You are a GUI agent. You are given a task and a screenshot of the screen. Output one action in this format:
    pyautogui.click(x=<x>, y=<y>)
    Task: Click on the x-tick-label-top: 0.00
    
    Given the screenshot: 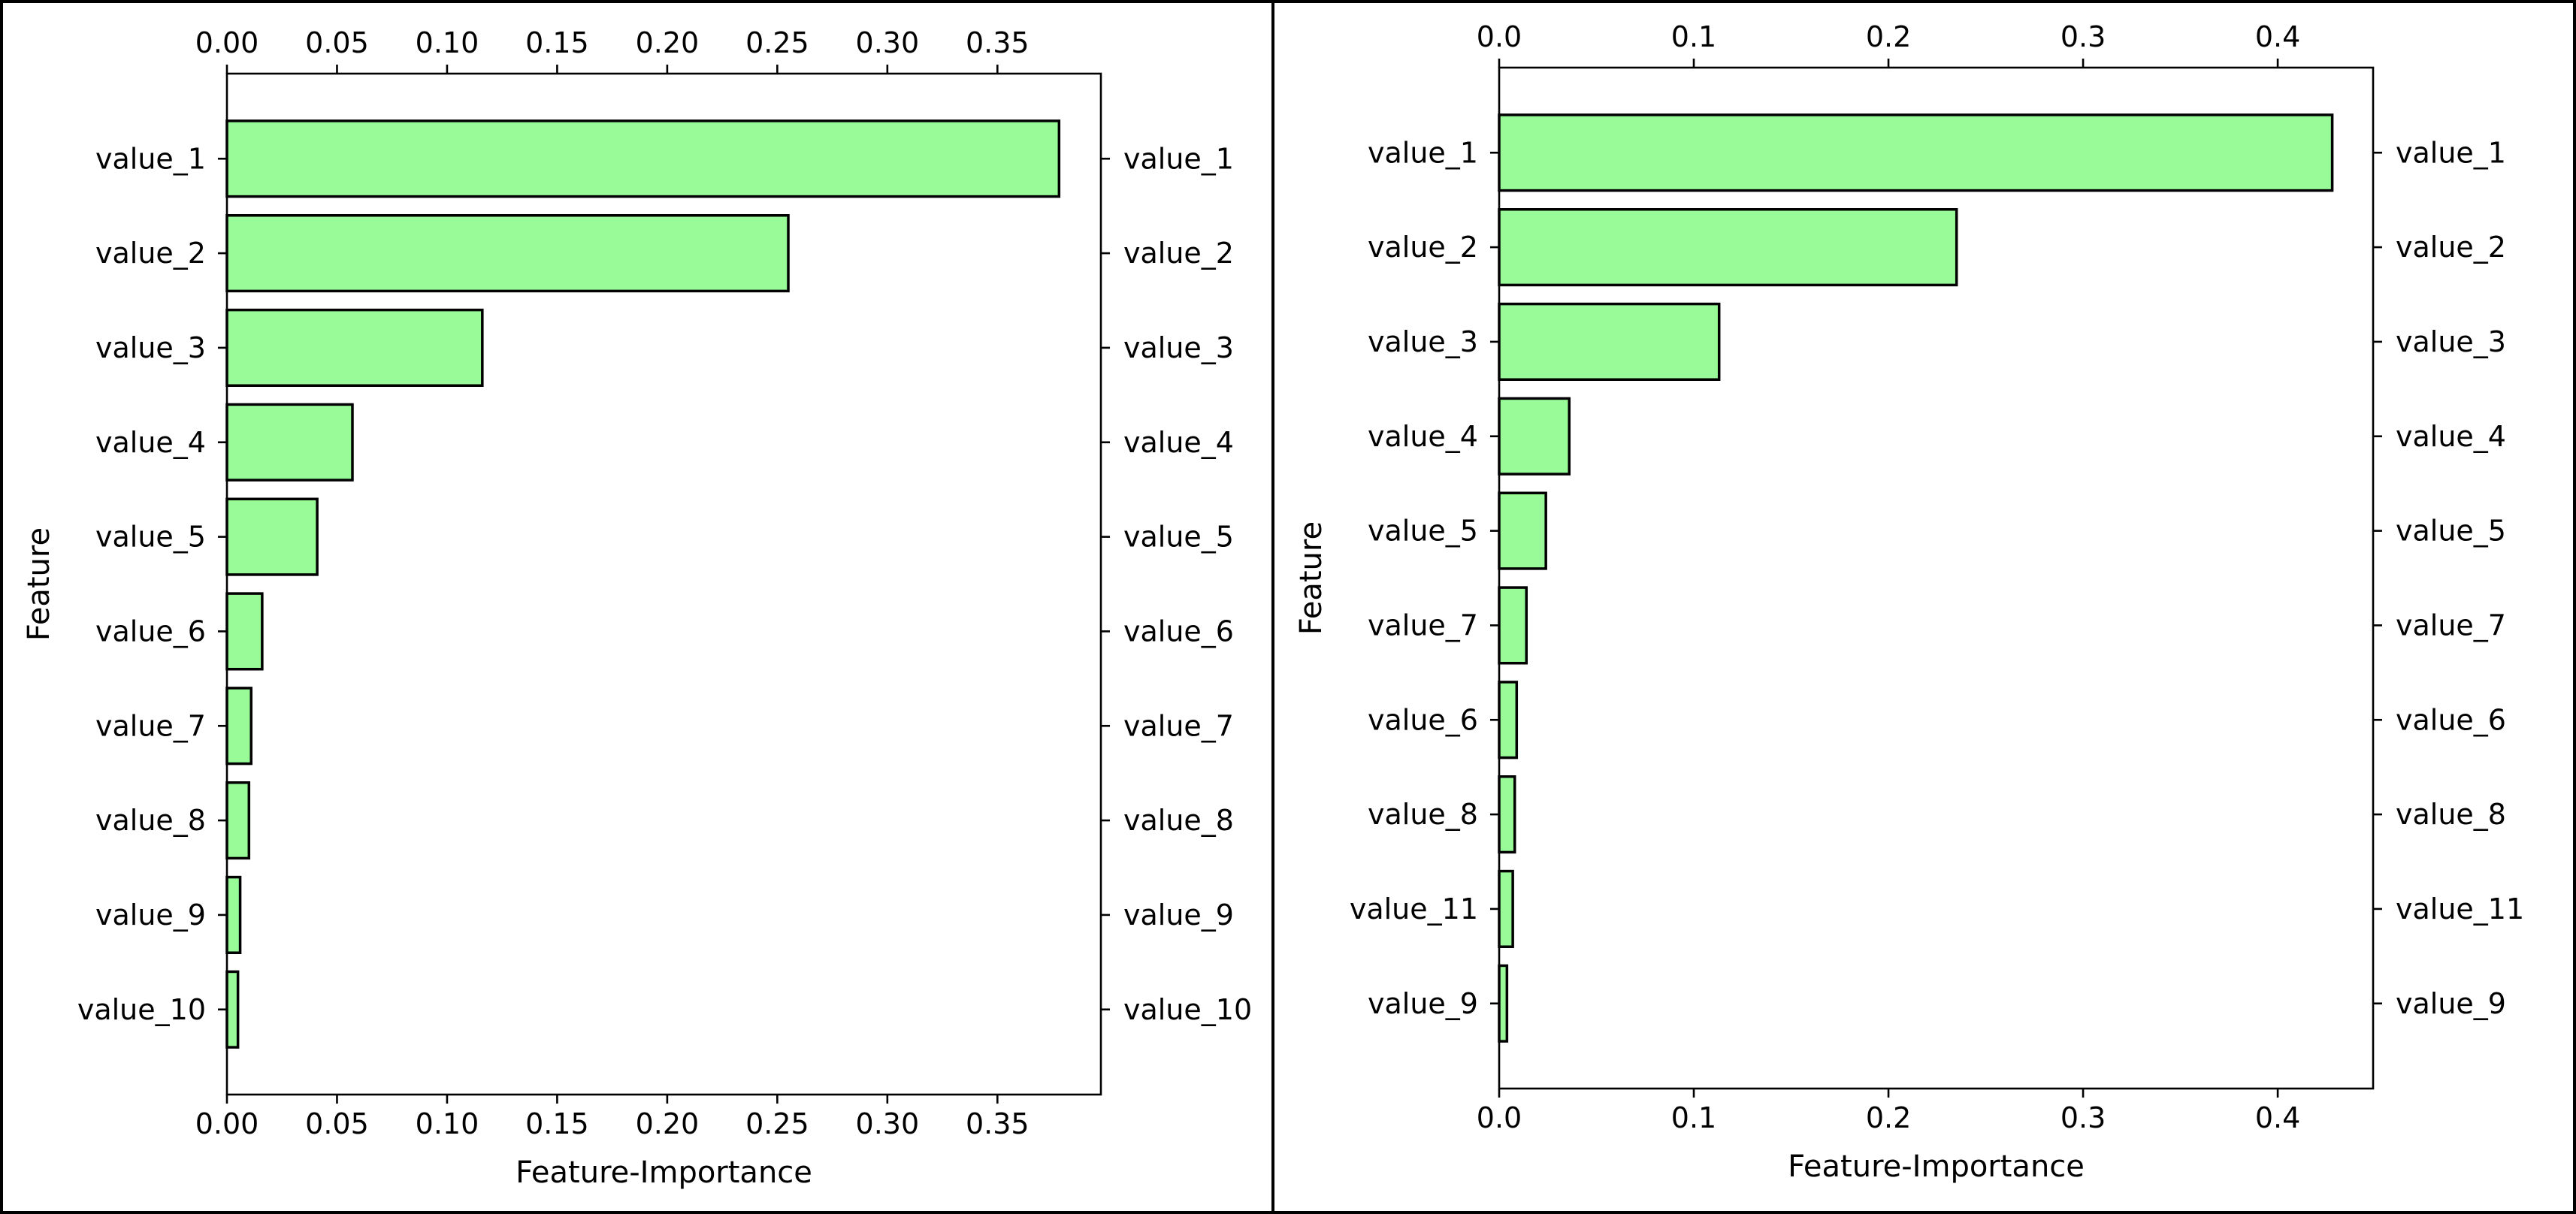 What is the action you would take?
    pyautogui.click(x=227, y=42)
    